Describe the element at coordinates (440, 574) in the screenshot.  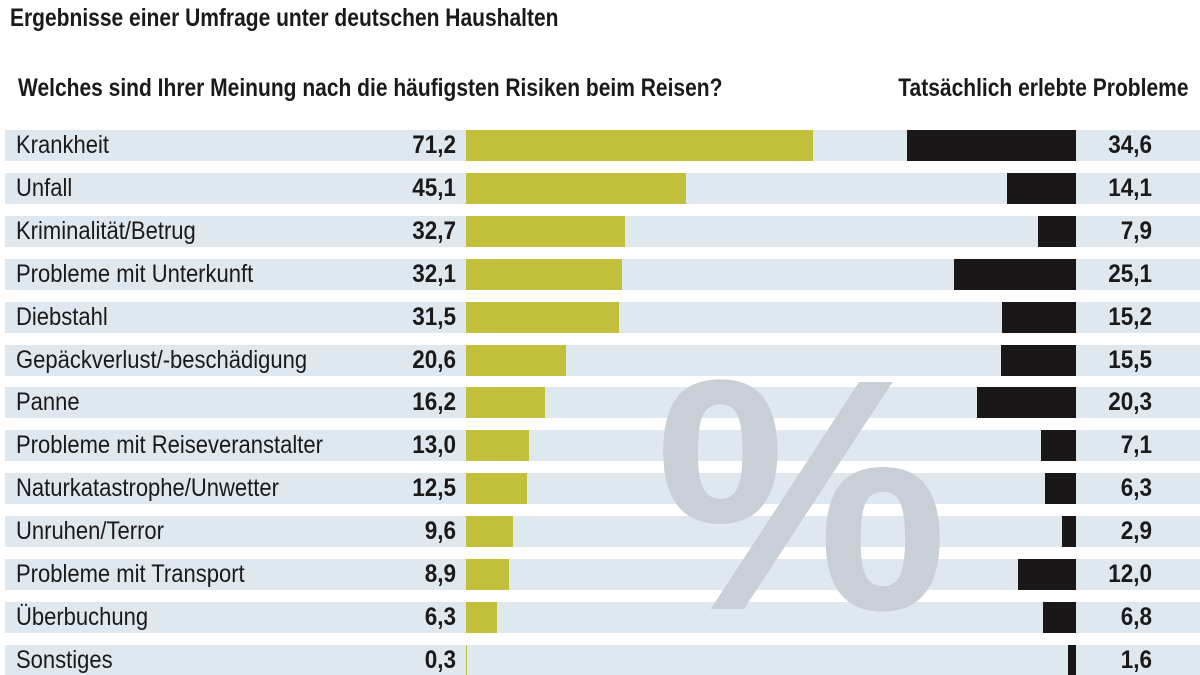
I see `survey-value-label: 8,9` at that location.